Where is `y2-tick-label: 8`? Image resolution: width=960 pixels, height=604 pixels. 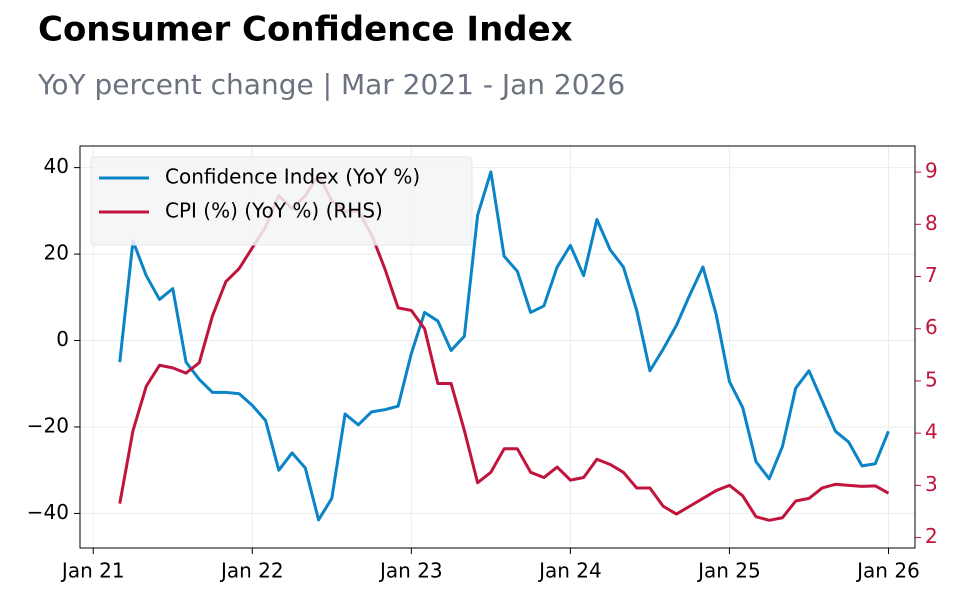 y2-tick-label: 8 is located at coordinates (931, 223).